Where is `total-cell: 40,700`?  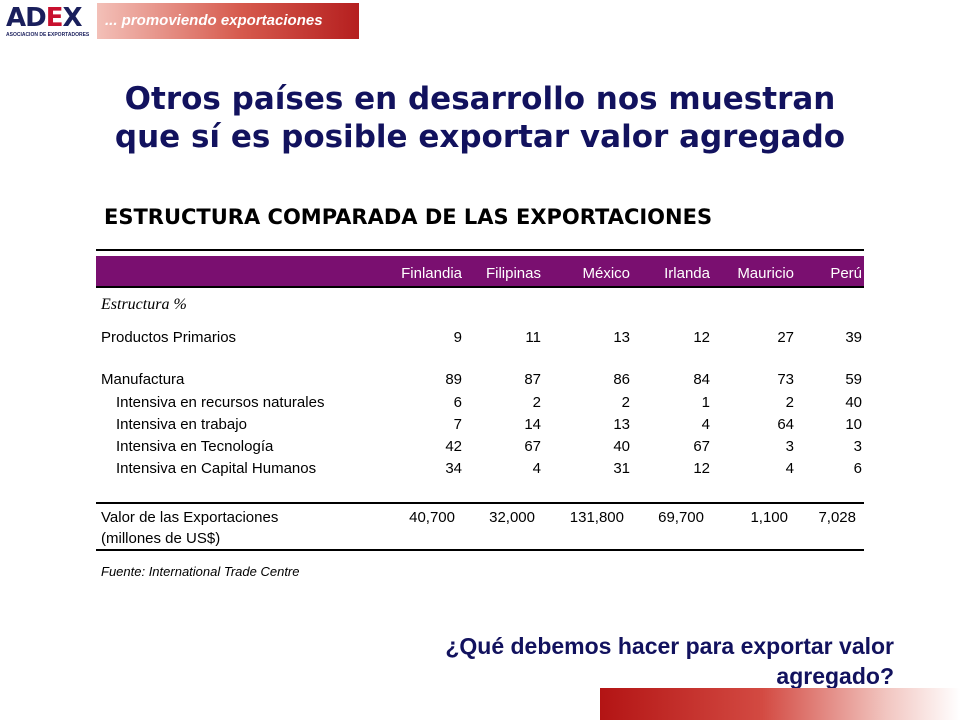 total-cell: 40,700 is located at coordinates (432, 517).